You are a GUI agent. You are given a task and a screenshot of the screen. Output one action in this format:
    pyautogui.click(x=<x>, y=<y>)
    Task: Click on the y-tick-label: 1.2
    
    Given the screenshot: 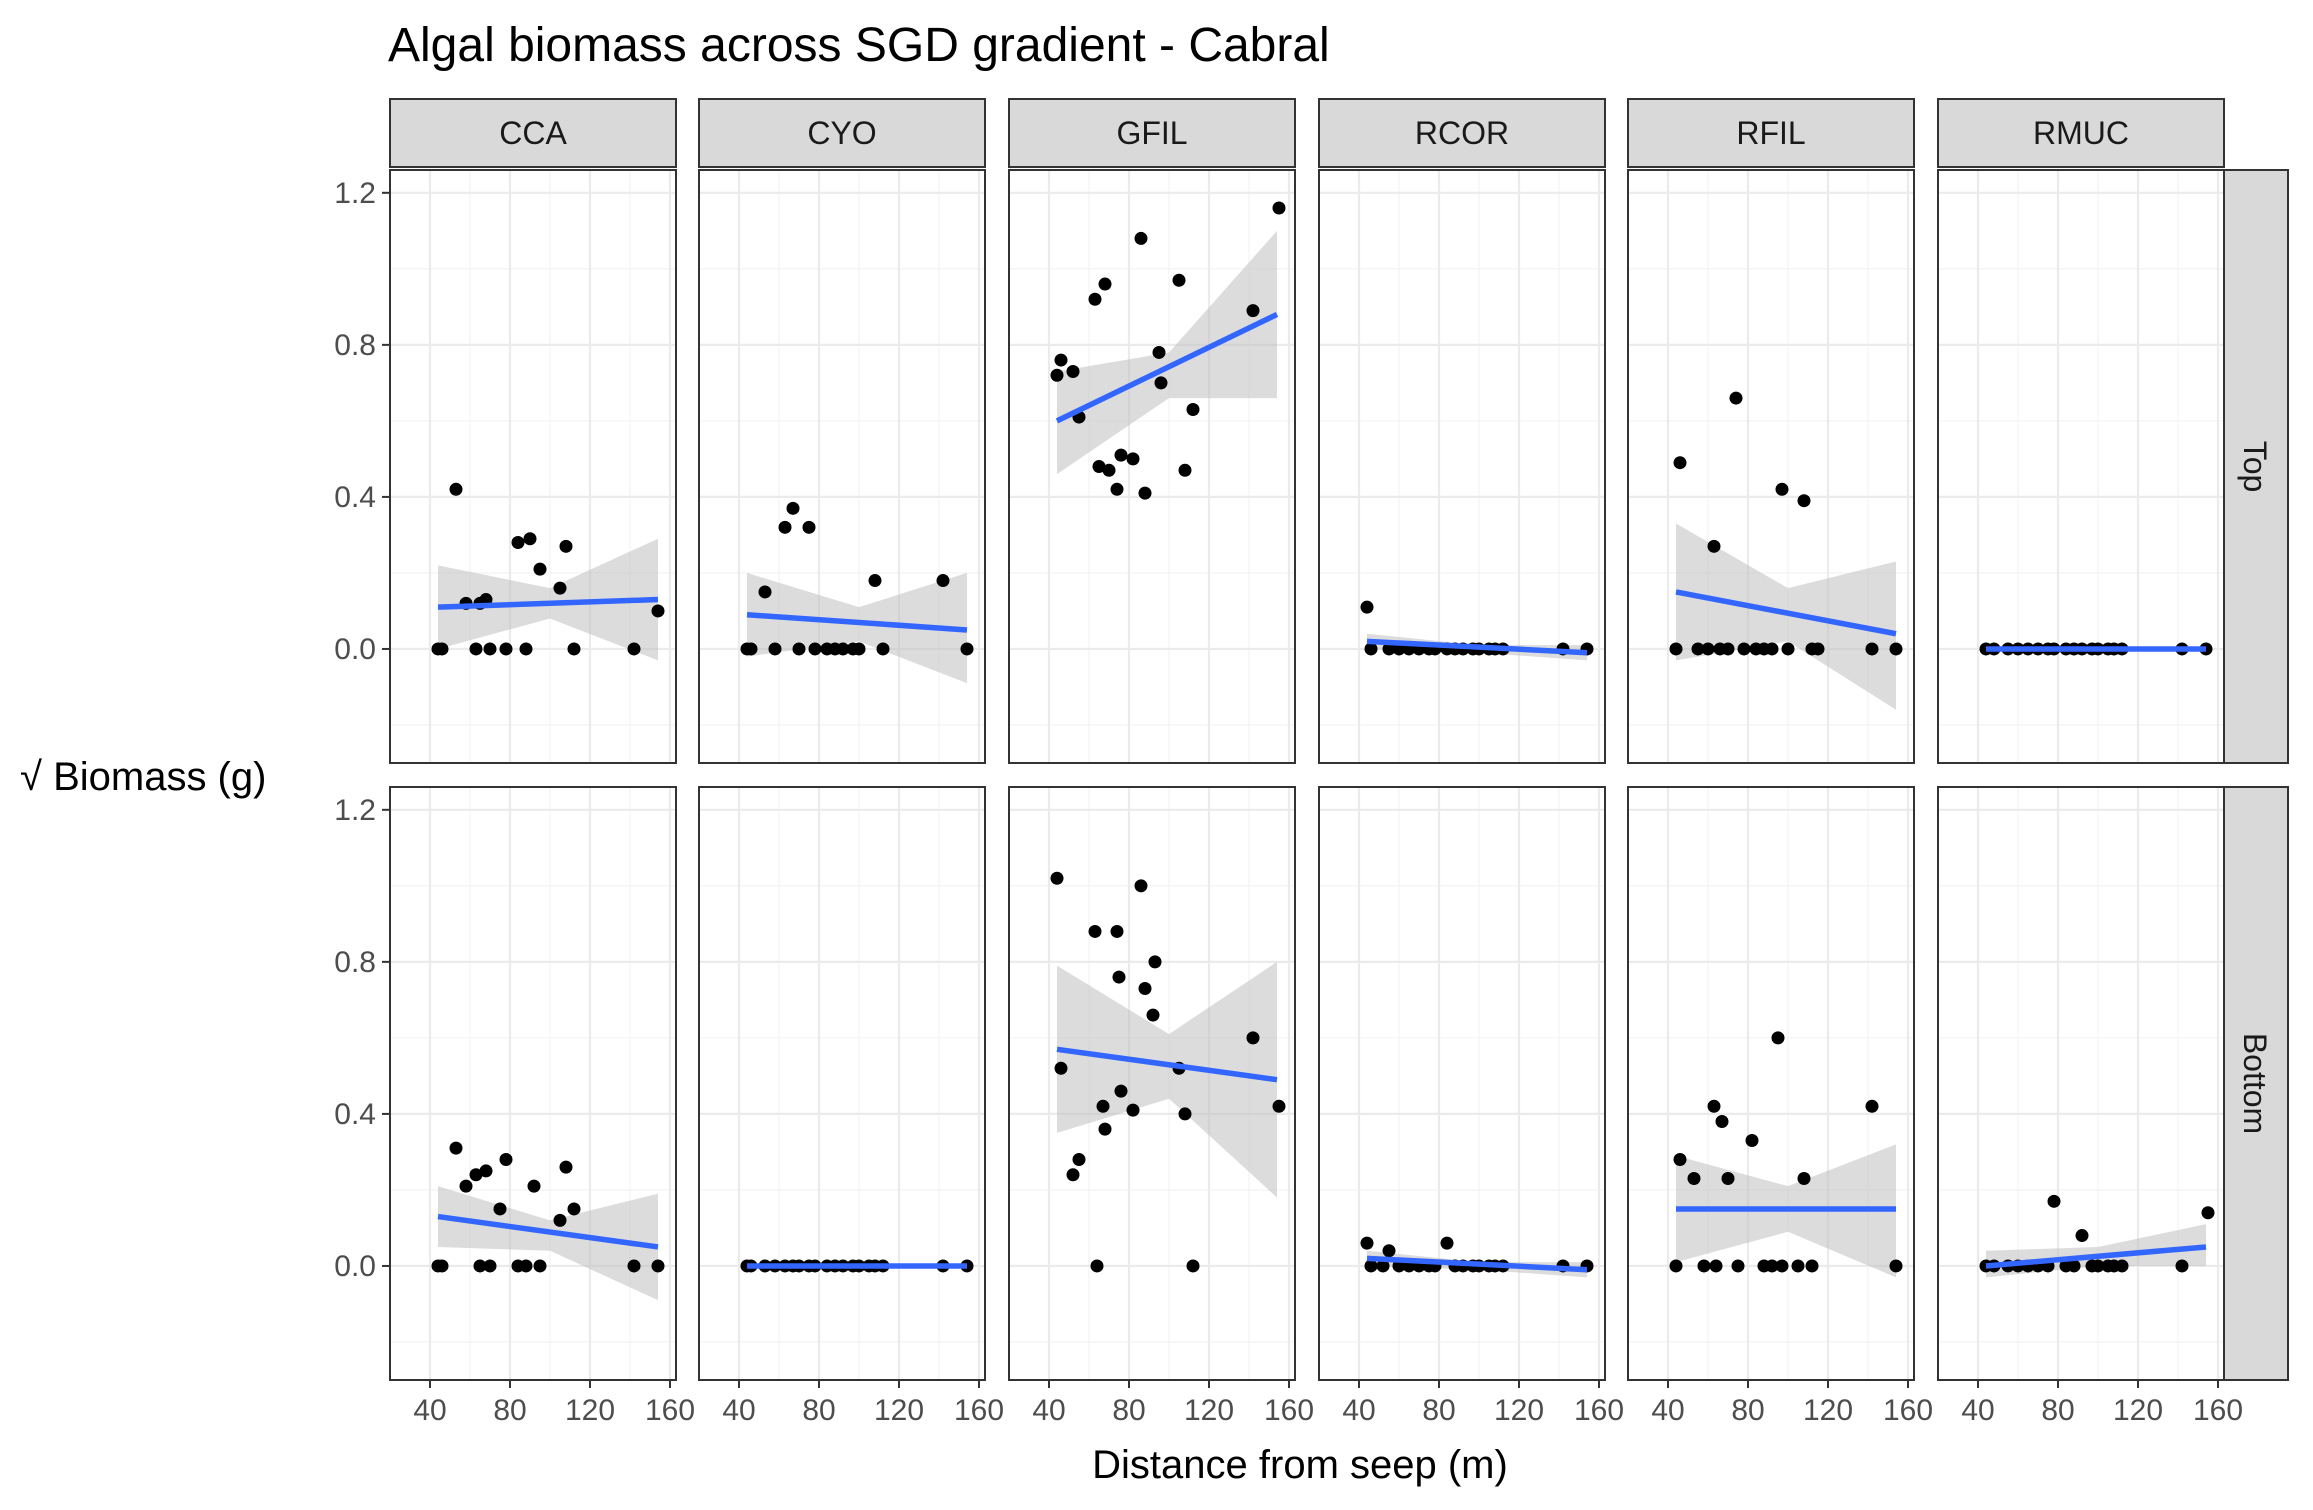 What is the action you would take?
    pyautogui.click(x=355, y=193)
    